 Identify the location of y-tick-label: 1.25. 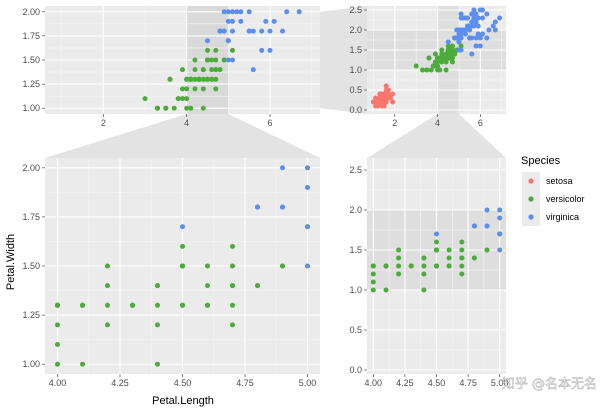
(31, 315).